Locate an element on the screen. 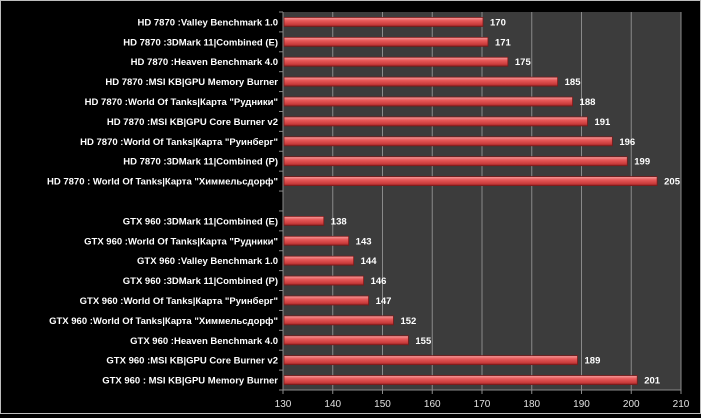 The image size is (701, 418). x-tick-label: 180 is located at coordinates (531, 404).